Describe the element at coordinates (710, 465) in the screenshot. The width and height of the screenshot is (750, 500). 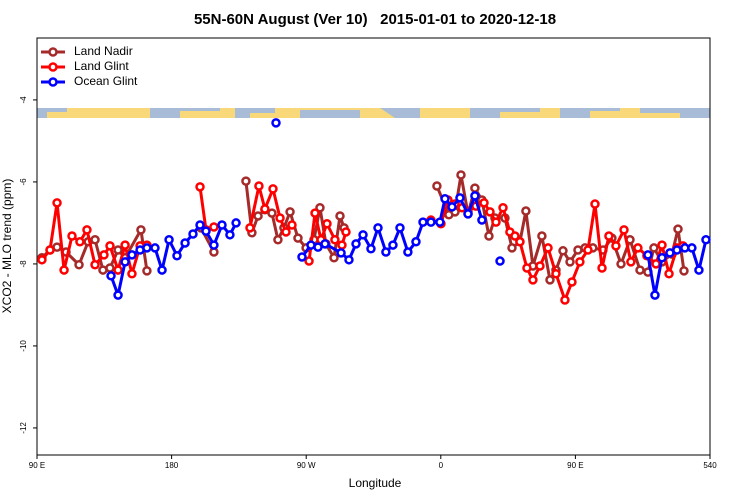
I see `x-tick-label: 540` at that location.